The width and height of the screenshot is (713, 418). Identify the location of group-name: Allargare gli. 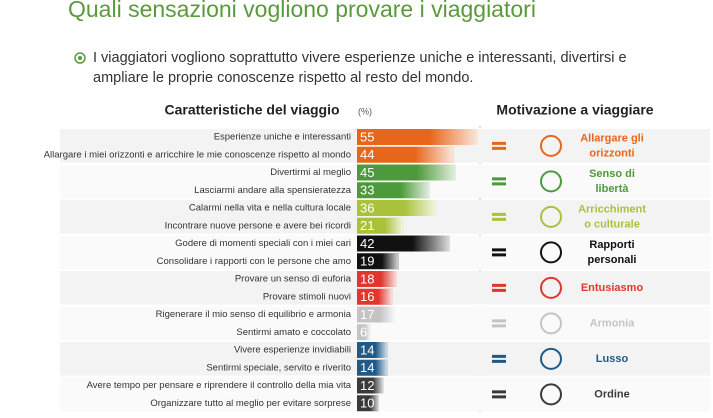
(612, 138).